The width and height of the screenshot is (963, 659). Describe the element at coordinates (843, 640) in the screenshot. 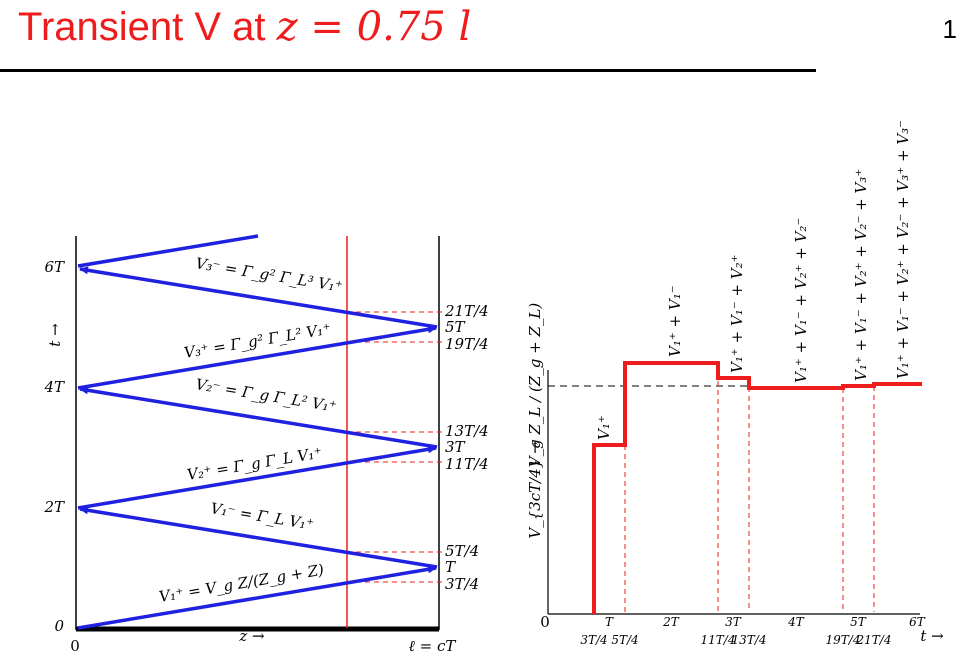

I see `wf-sub-19T4: 19T/4` at that location.